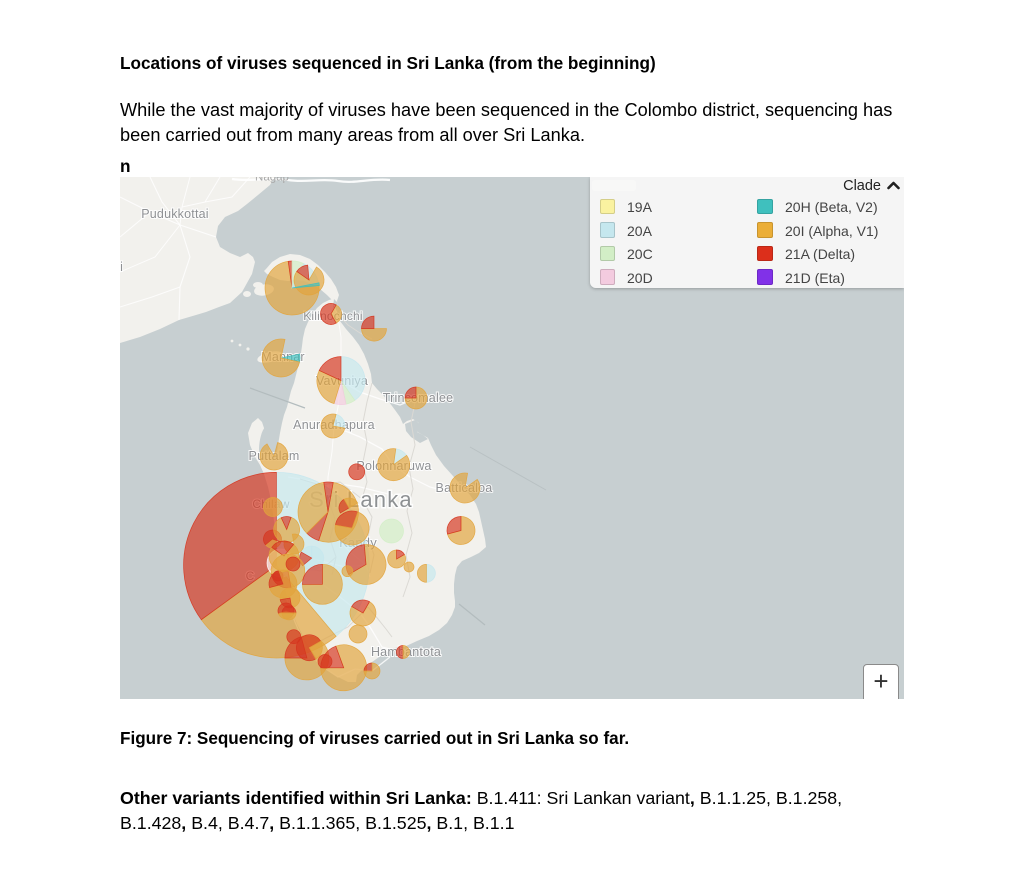 The height and width of the screenshot is (882, 1024). What do you see at coordinates (175, 214) in the screenshot?
I see `svg-text: Pudukkottai` at bounding box center [175, 214].